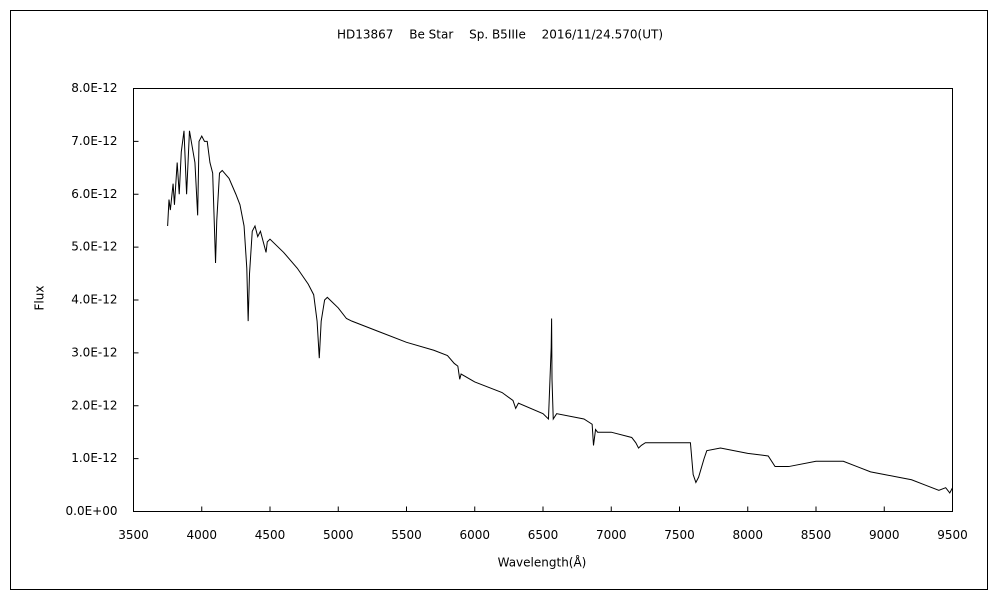  I want to click on y-axis-label: Flux, so click(40, 298).